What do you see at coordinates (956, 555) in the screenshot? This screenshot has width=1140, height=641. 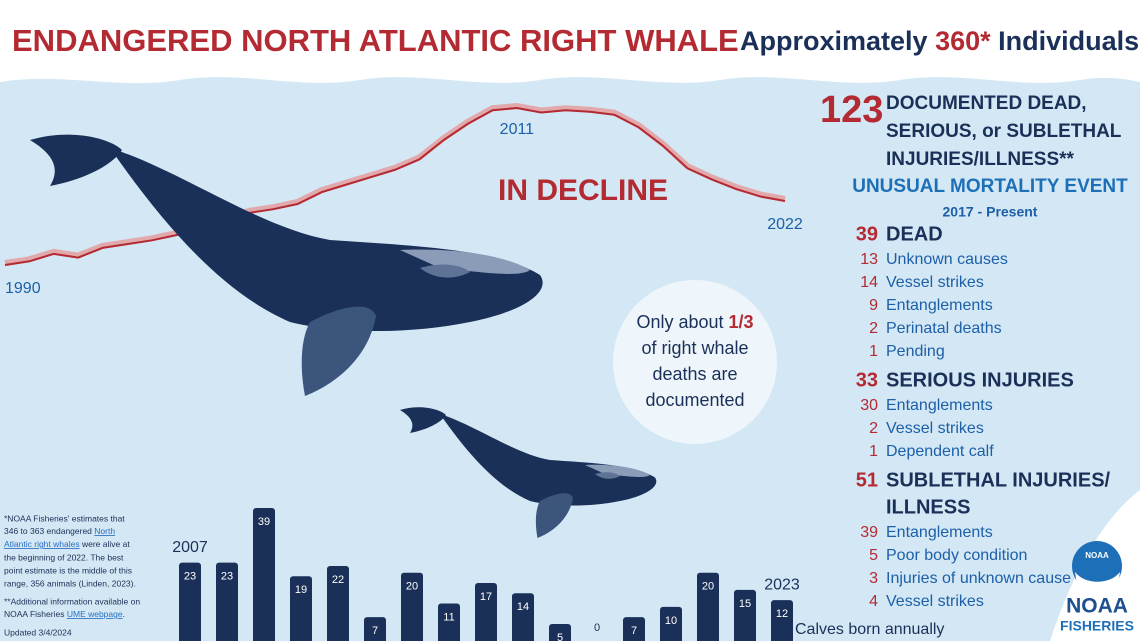 I see `item-label: Poor body condition` at bounding box center [956, 555].